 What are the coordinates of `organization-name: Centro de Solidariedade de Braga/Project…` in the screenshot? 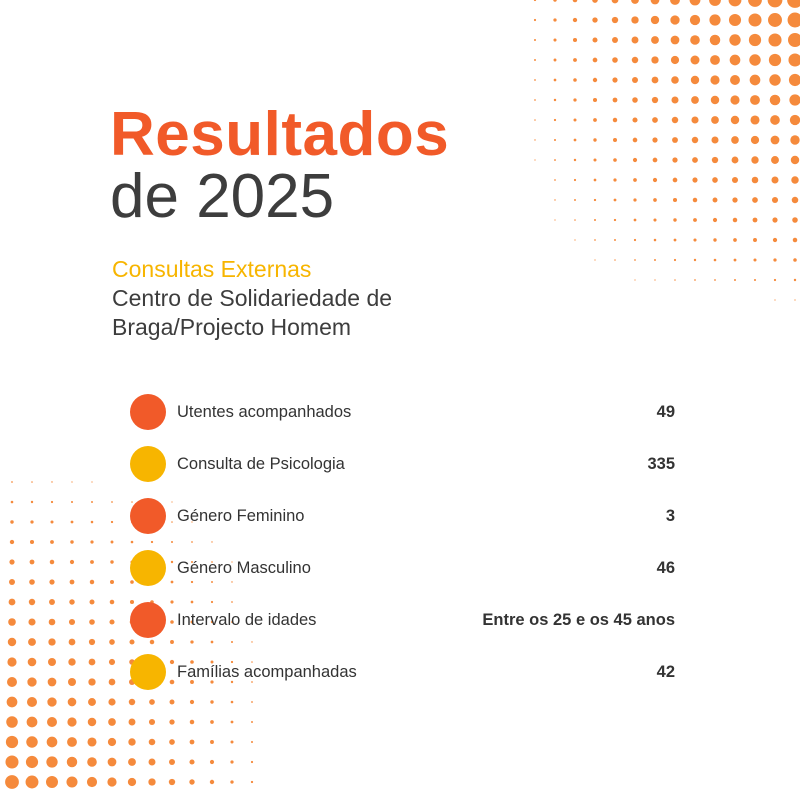 It's located at (252, 313).